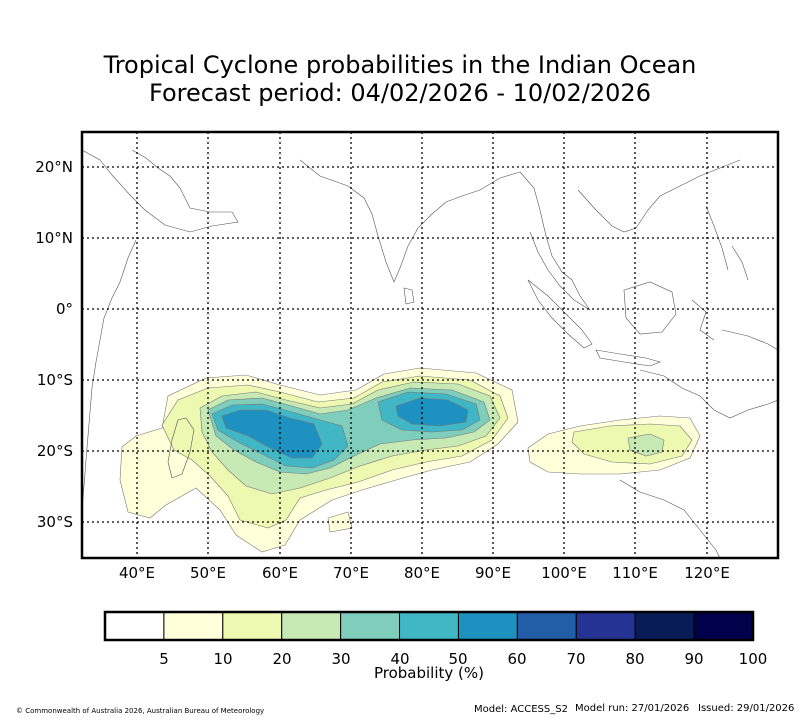  What do you see at coordinates (521, 709) in the screenshot?
I see `model-name: Model: ACCESS_S2` at bounding box center [521, 709].